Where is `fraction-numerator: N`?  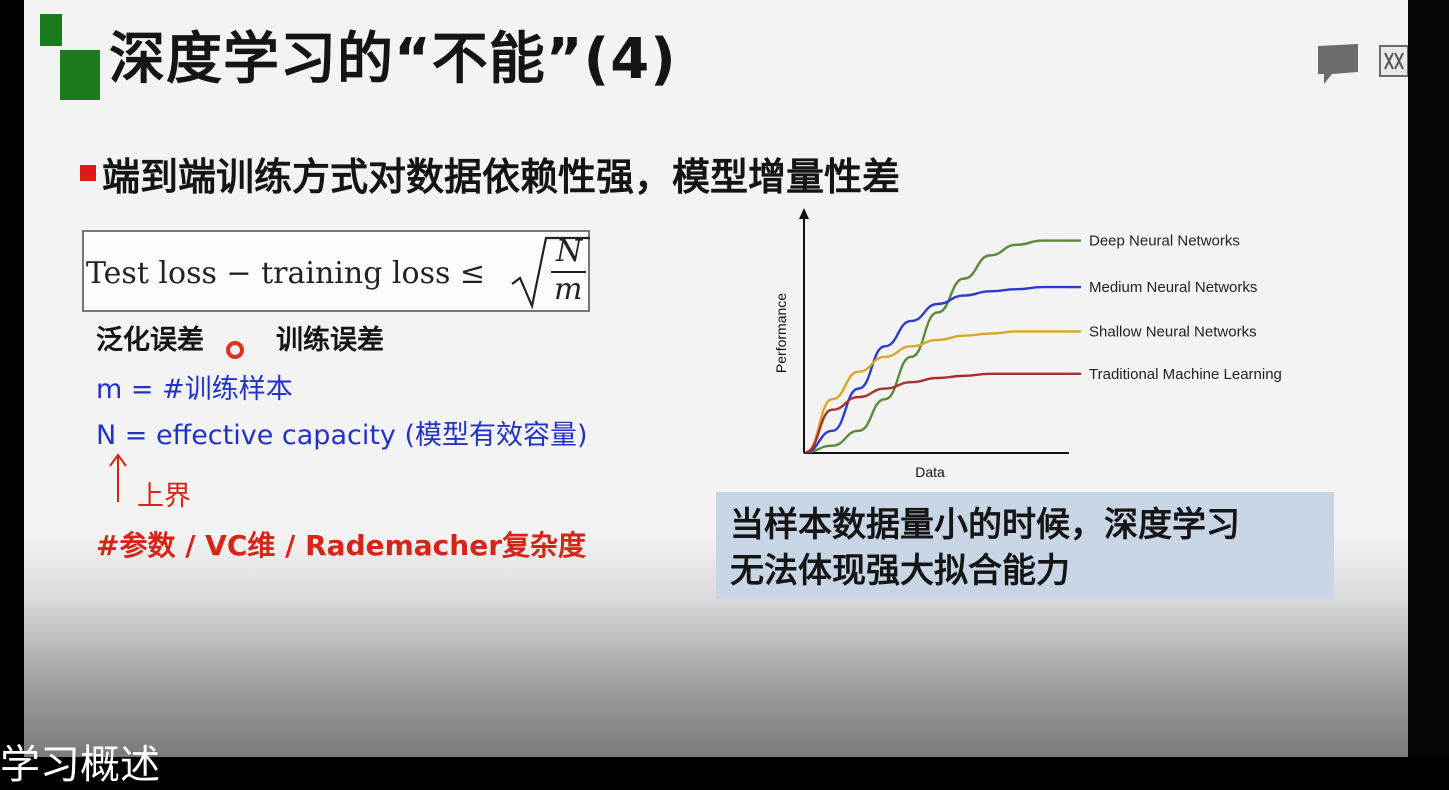 fraction-numerator: N is located at coordinates (569, 251).